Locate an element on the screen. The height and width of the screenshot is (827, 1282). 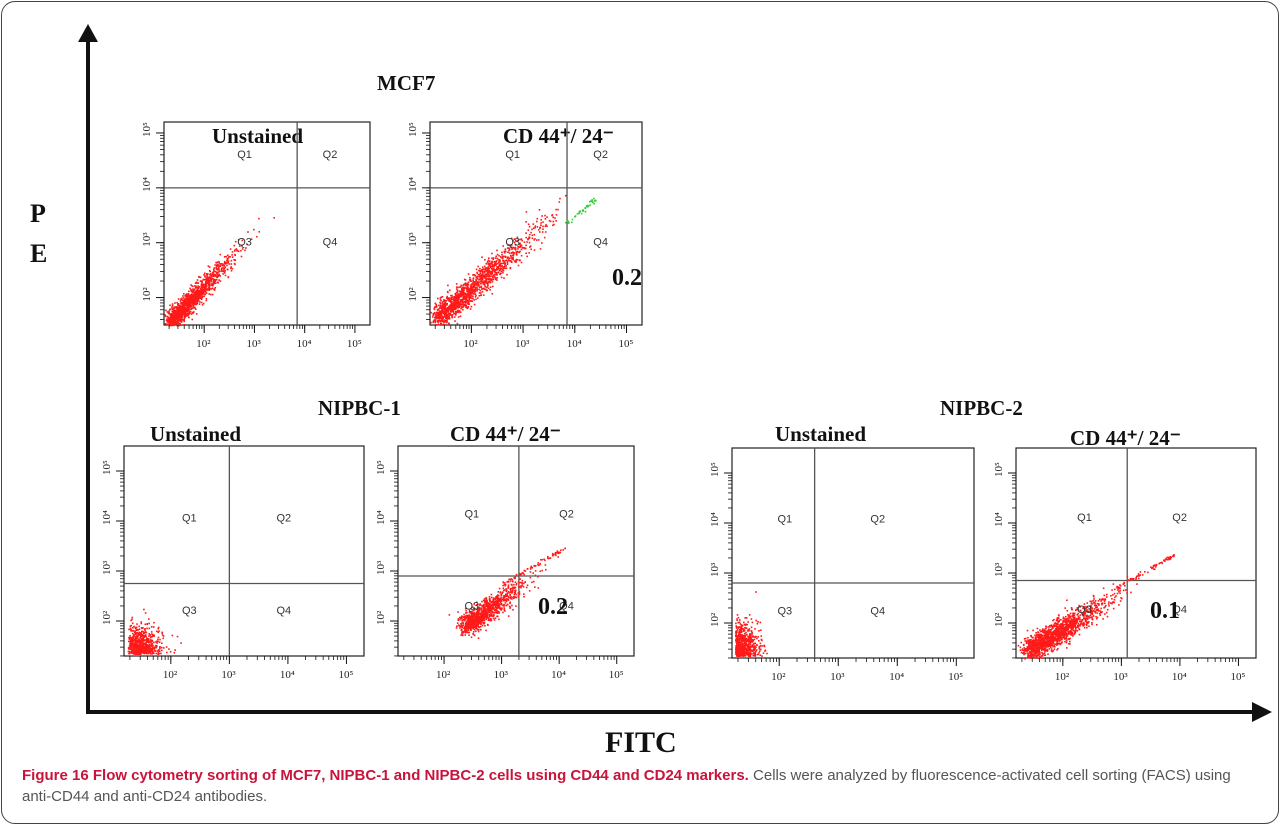
x-tick-label: 10⁴ is located at coordinates (574, 344).